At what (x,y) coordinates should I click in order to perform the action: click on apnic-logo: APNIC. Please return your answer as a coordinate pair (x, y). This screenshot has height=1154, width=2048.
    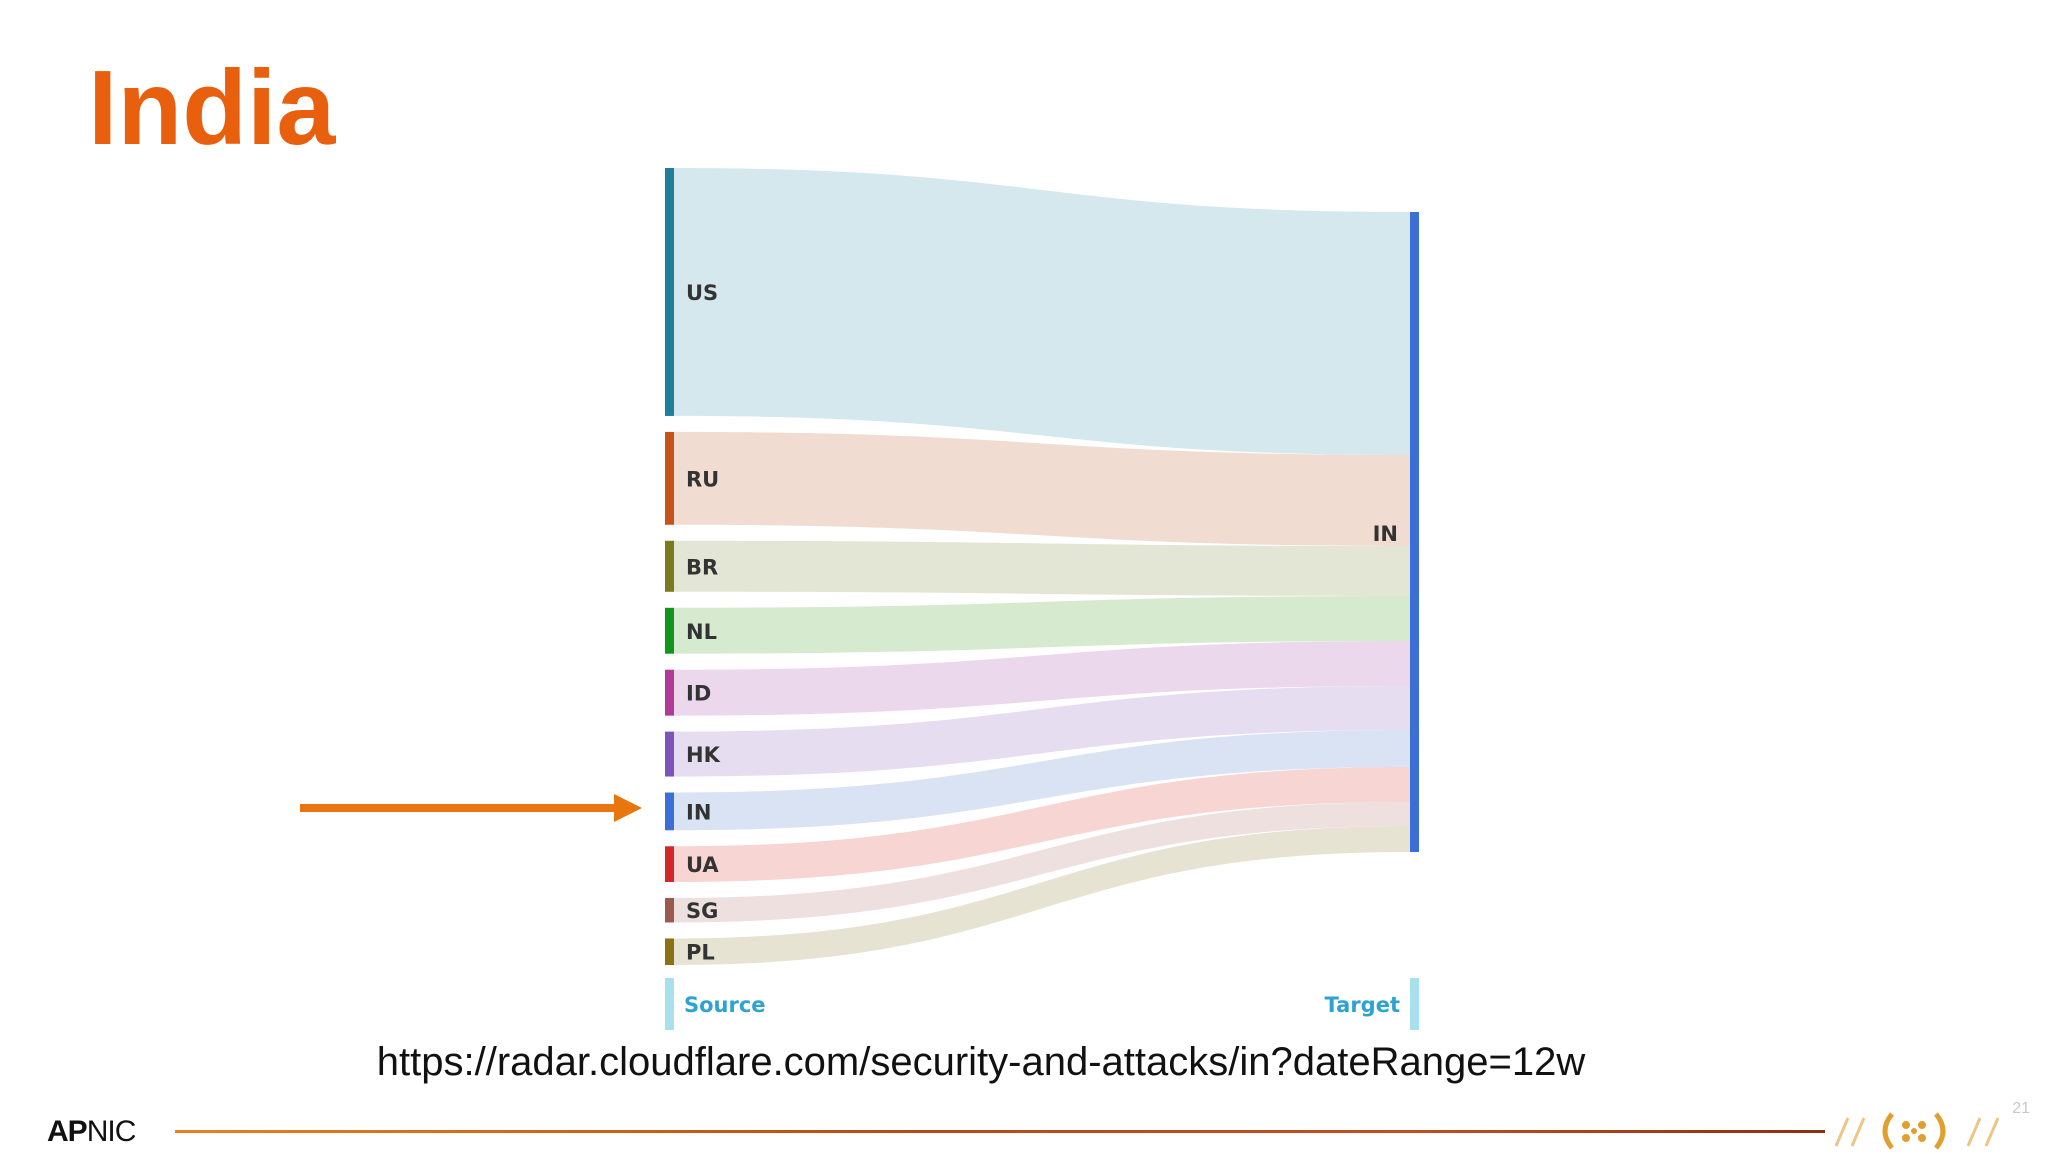
    Looking at the image, I should click on (92, 1132).